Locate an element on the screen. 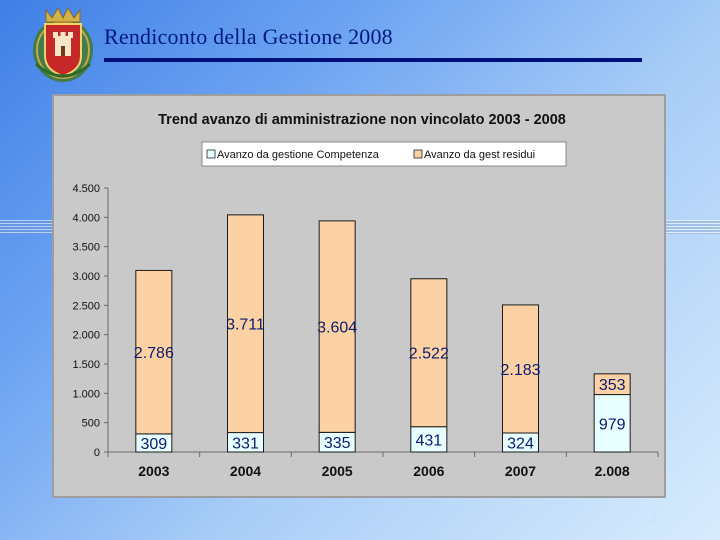 The height and width of the screenshot is (540, 720). data-label-residui: 2.522 is located at coordinates (429, 354).